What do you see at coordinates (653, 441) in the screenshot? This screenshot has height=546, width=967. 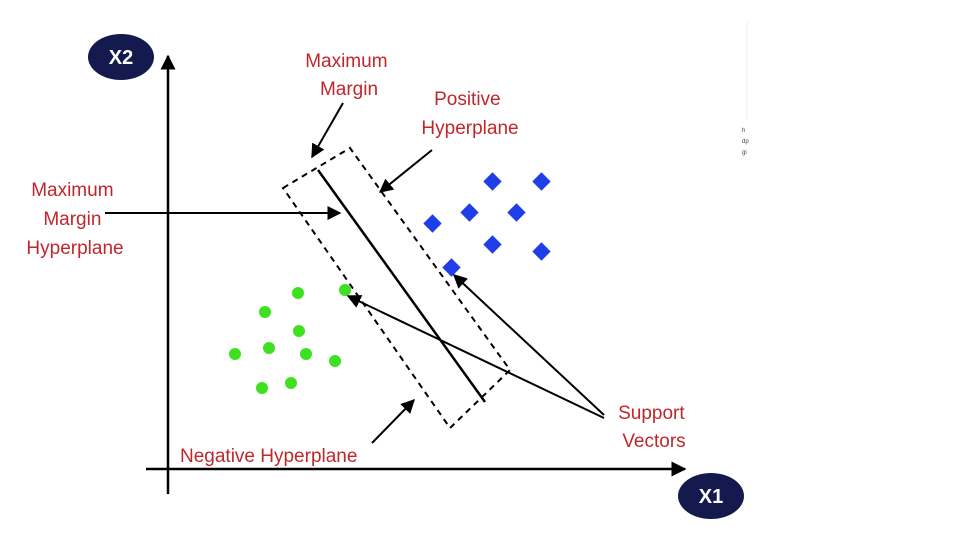 I see `support-vectors-label-line: Vectors` at bounding box center [653, 441].